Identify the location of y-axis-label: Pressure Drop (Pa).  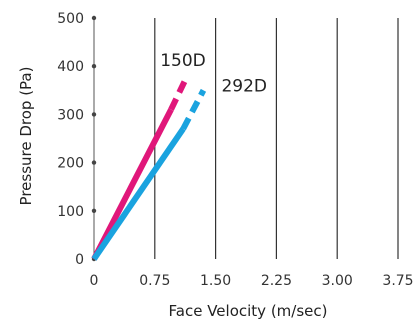
(26, 136).